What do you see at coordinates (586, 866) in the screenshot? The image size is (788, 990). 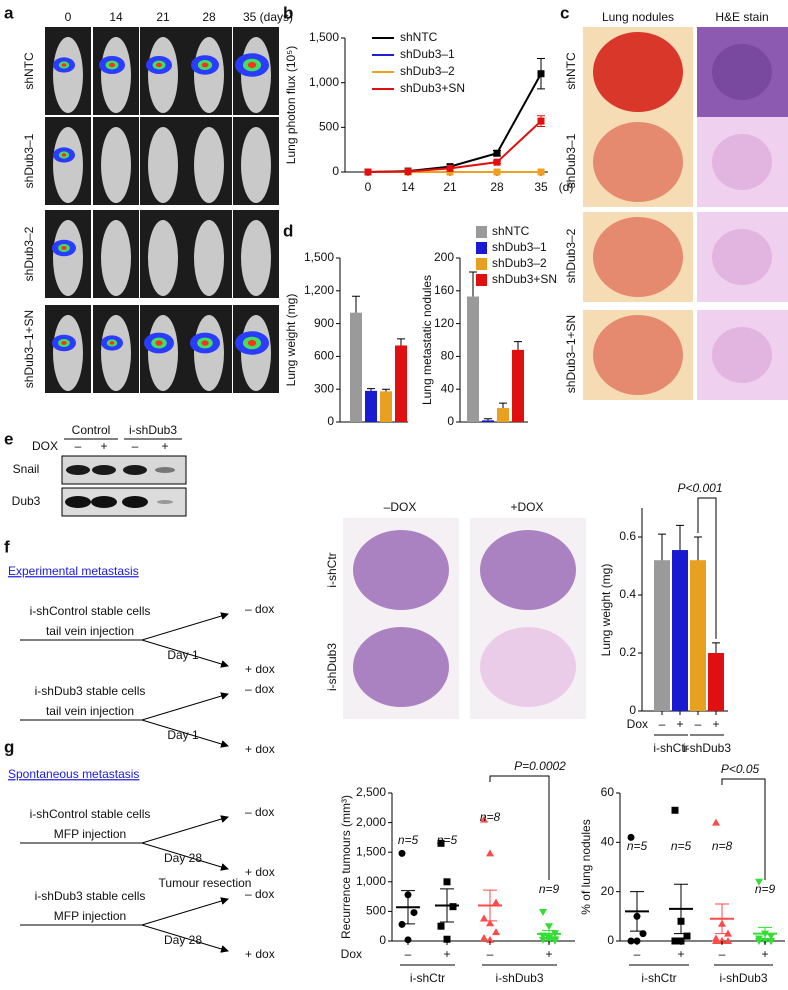 I see `y-axis-label: % of lung nodules` at bounding box center [586, 866].